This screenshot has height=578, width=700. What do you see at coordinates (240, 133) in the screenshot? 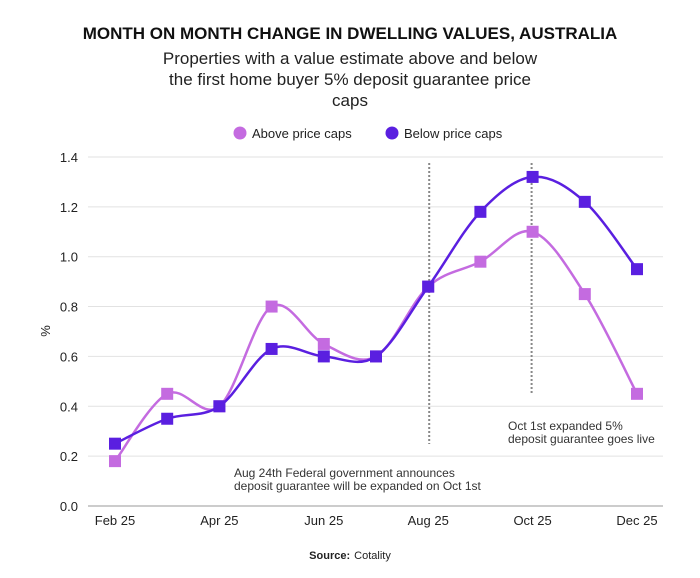
I see `legend-marker-above` at bounding box center [240, 133].